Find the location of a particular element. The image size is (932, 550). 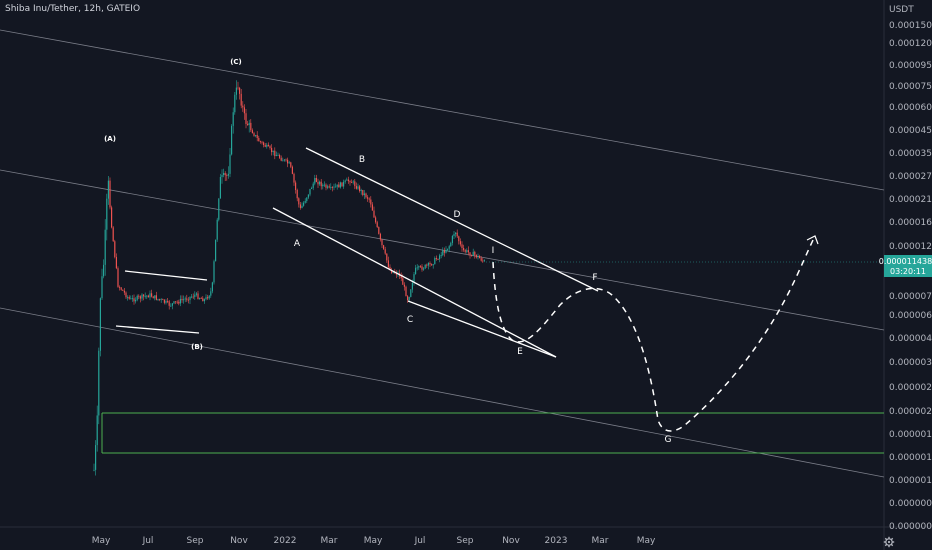

wave-label-a: (A) is located at coordinates (110, 139).